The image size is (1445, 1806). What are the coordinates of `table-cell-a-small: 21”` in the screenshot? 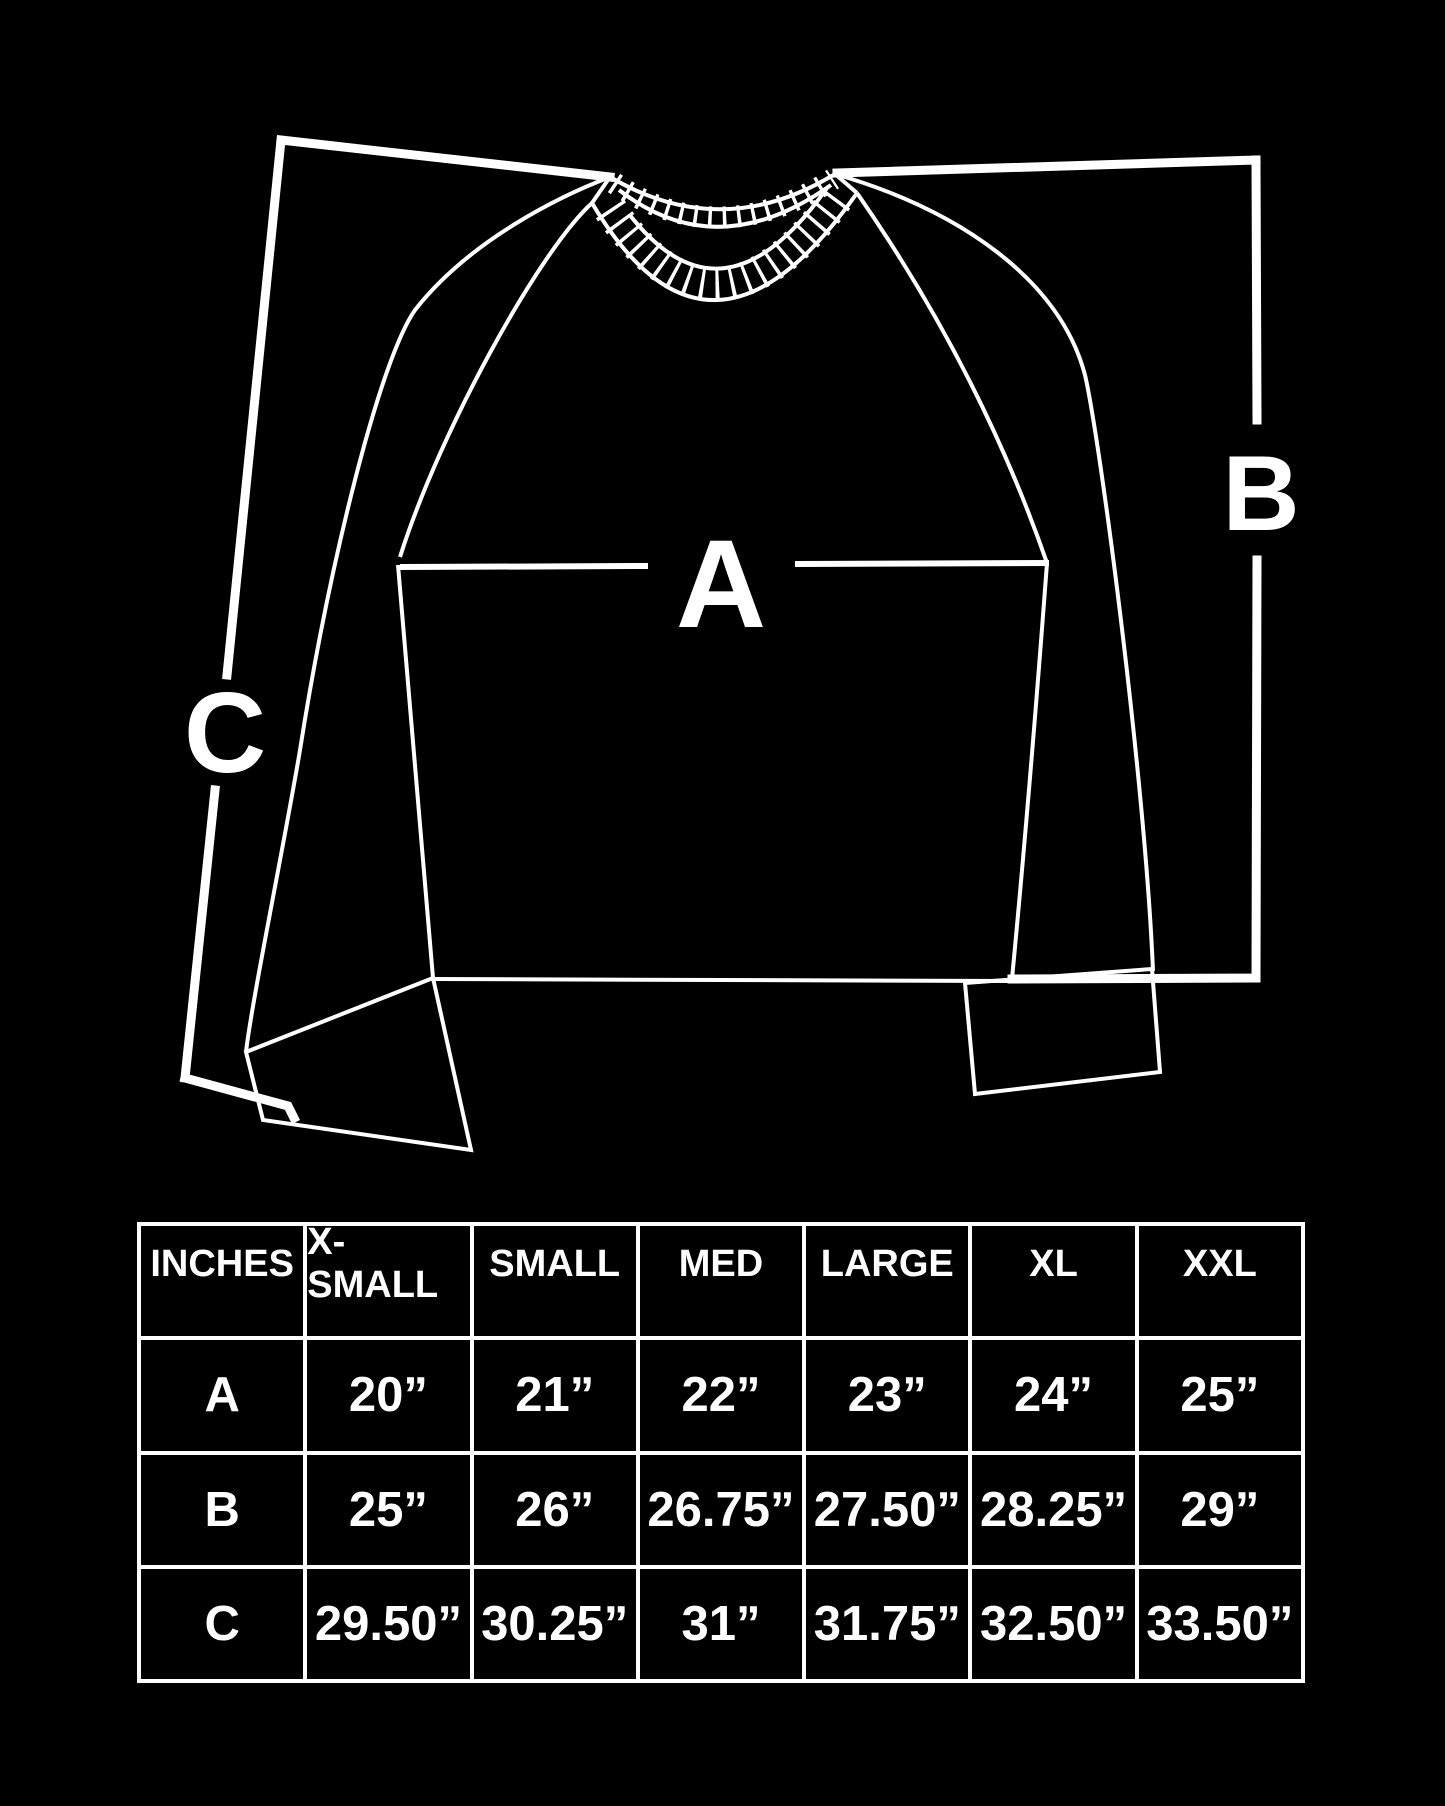 It's located at (554, 1395).